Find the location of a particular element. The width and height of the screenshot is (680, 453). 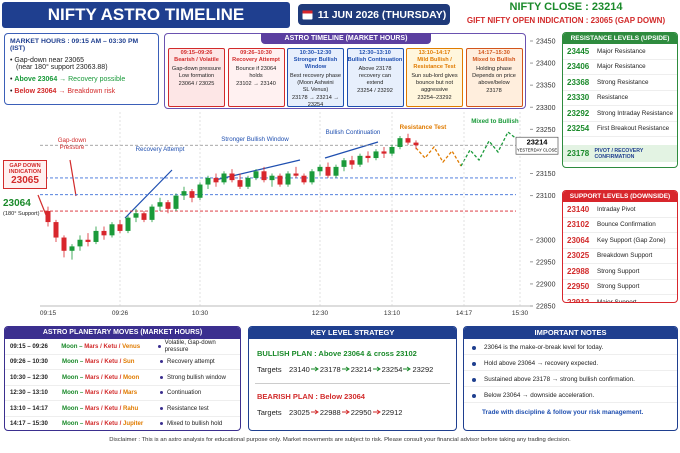

timeline-line: extend is located at coordinates (375, 82).